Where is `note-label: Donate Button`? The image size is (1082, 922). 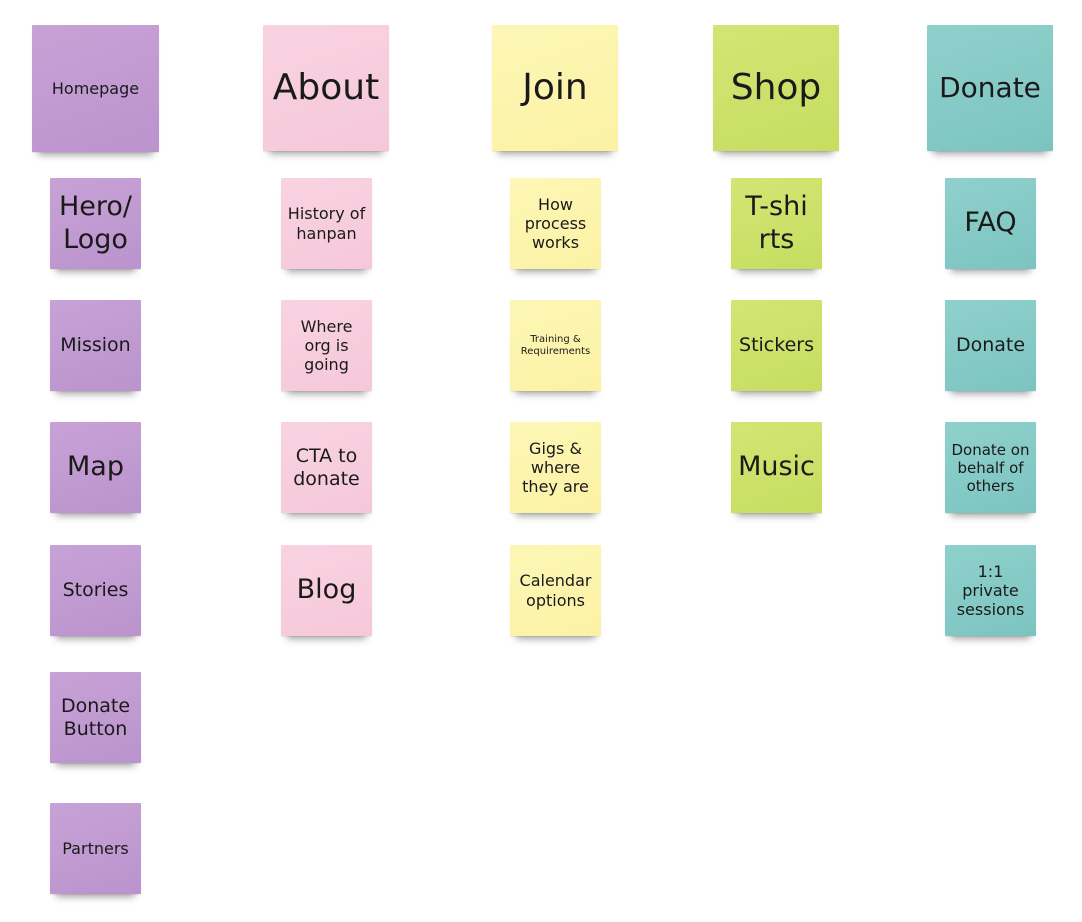
note-label: Donate Button is located at coordinates (95, 717).